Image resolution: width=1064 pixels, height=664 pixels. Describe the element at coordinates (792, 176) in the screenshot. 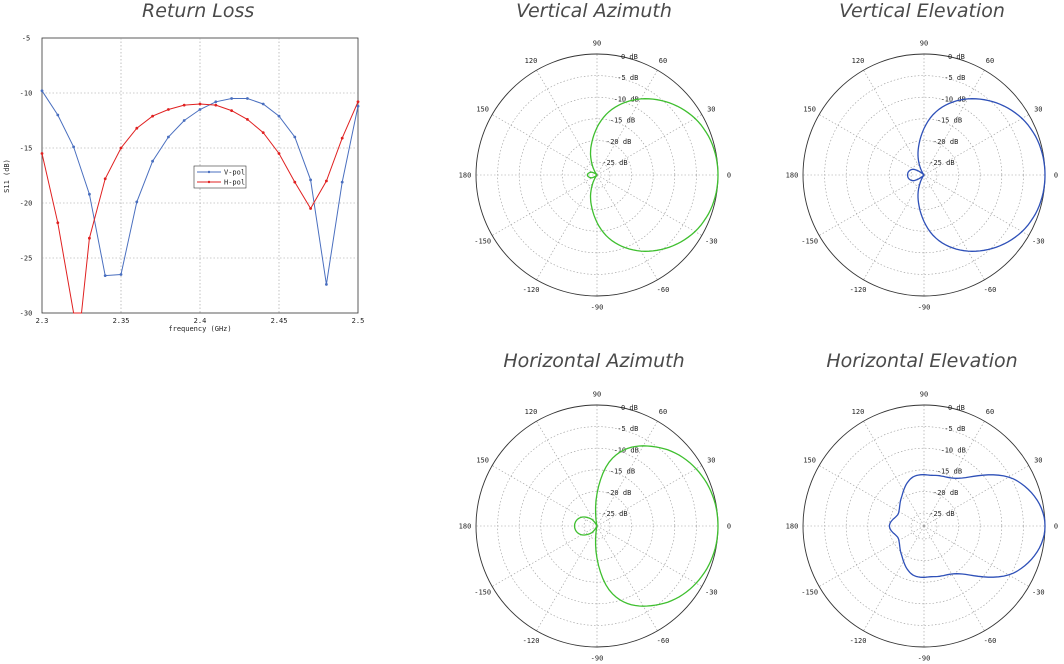

I see `angle-tick-label: 180` at that location.